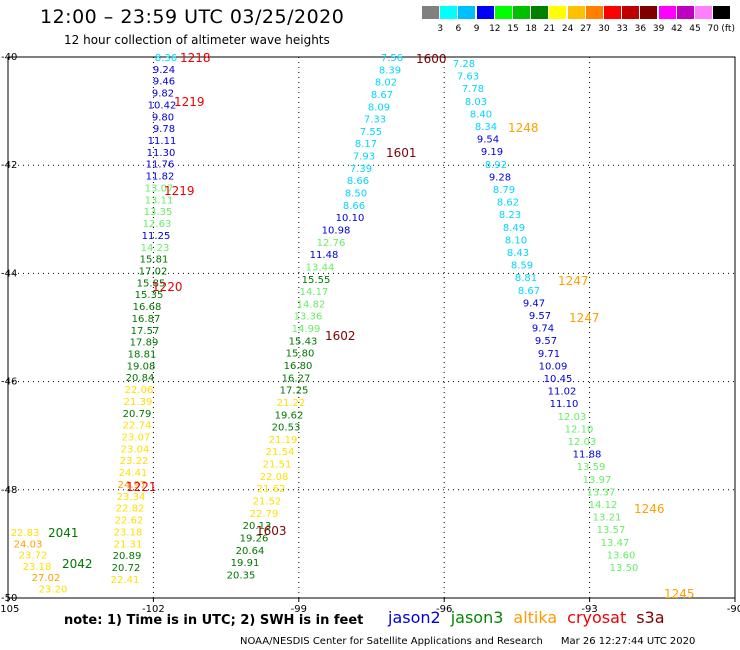 The width and height of the screenshot is (740, 650). What do you see at coordinates (535, 617) in the screenshot?
I see `legend-item-altika: altika` at bounding box center [535, 617].